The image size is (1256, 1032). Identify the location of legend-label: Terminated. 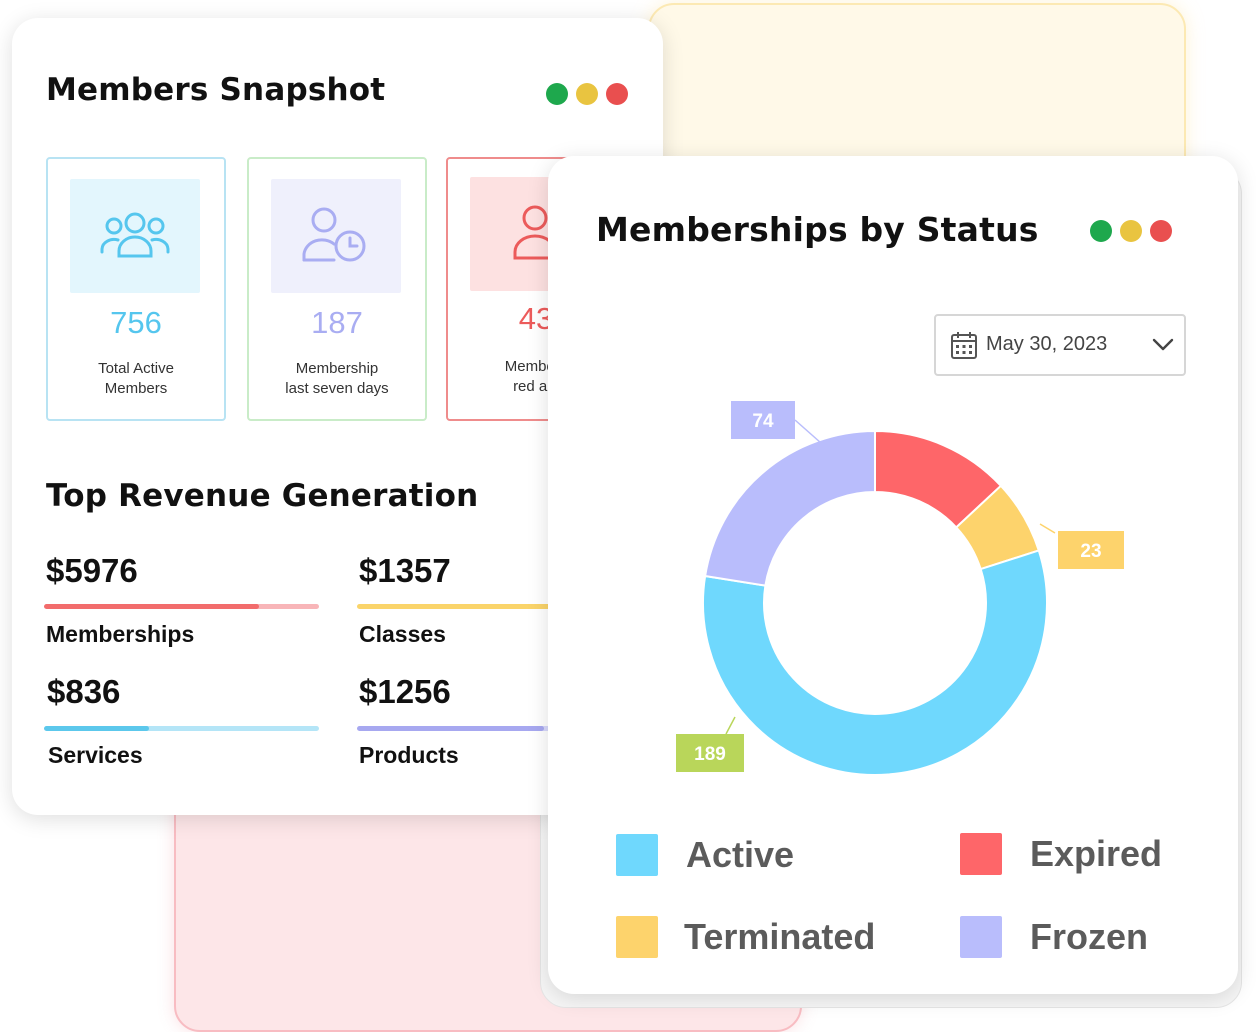
(780, 936).